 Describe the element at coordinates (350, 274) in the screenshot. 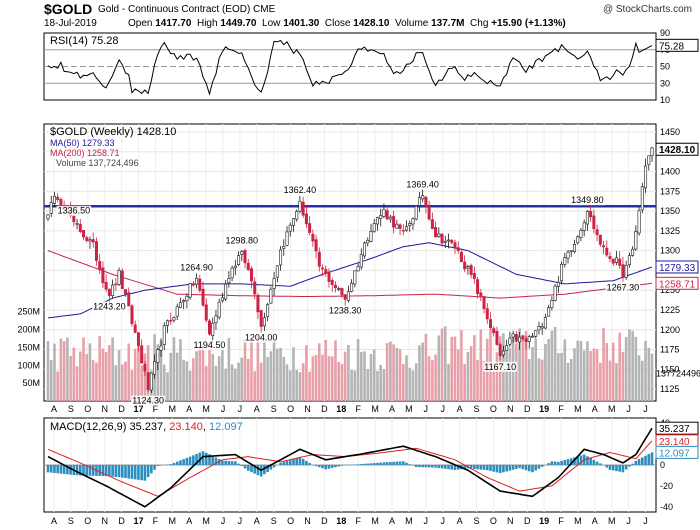

I see `ma200-line` at that location.